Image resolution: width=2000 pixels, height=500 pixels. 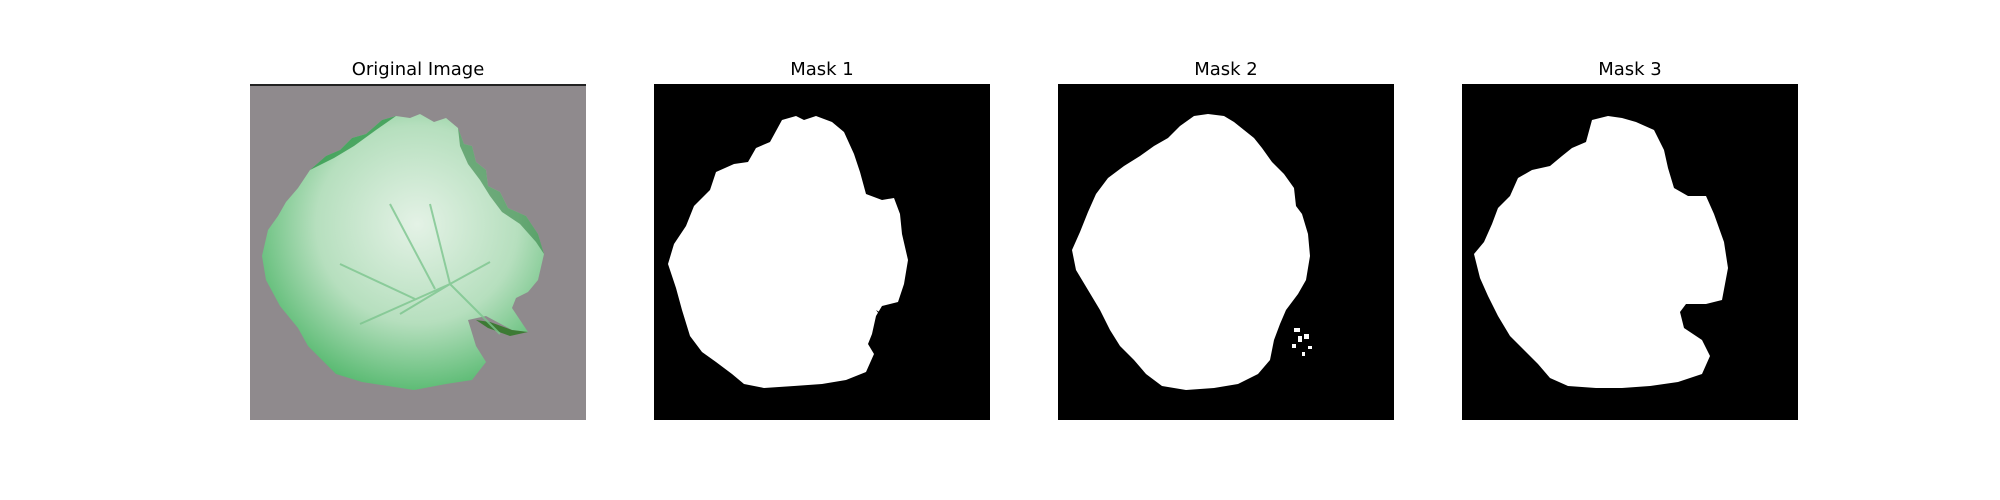 I want to click on mask-2-image, so click(x=1226, y=252).